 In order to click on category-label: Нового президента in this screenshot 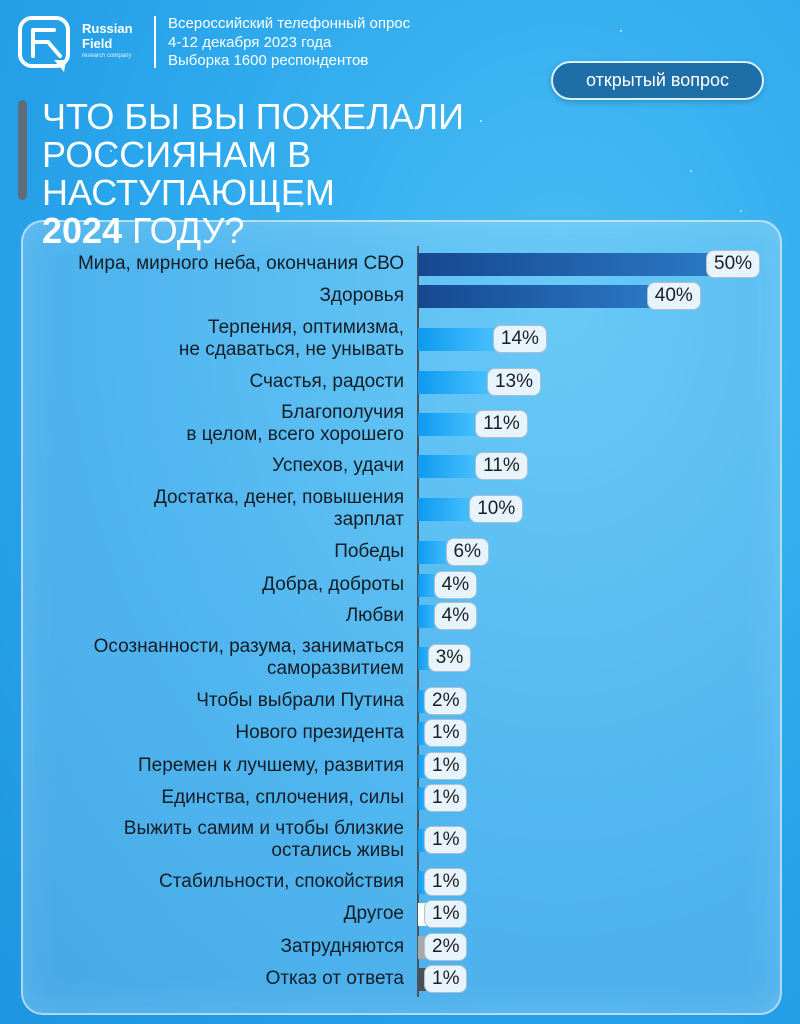, I will do `click(319, 732)`.